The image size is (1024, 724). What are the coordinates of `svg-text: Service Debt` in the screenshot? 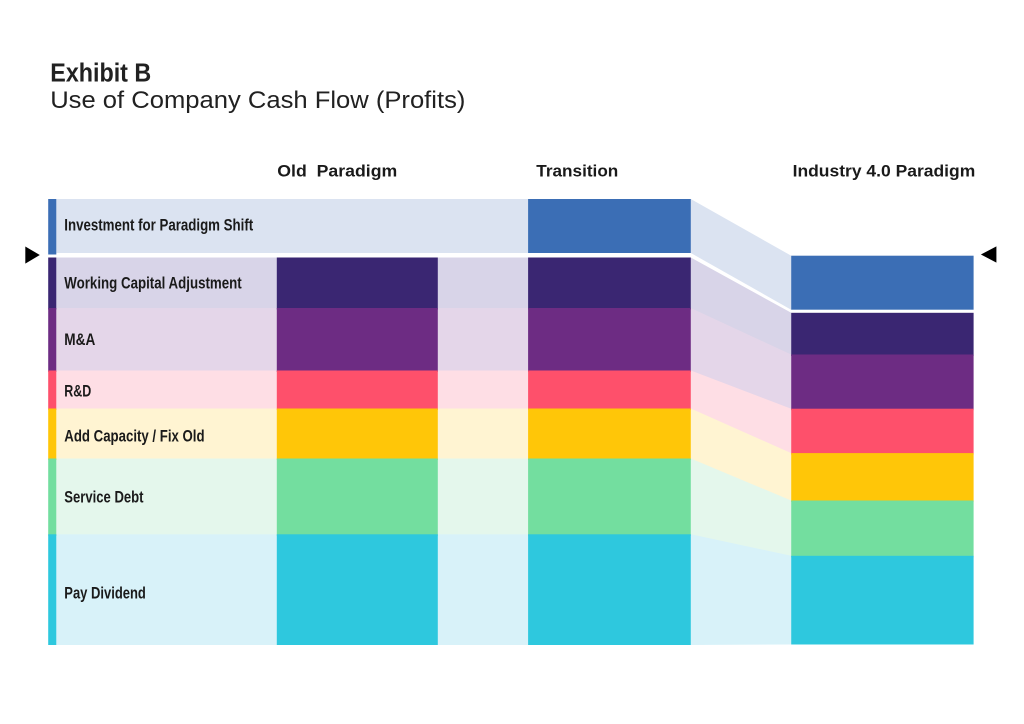 It's located at (103, 498).